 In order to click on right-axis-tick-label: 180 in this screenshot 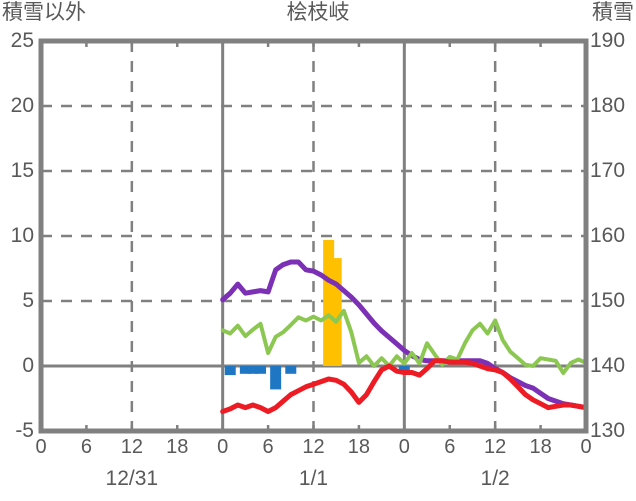, I will do `click(608, 105)`.